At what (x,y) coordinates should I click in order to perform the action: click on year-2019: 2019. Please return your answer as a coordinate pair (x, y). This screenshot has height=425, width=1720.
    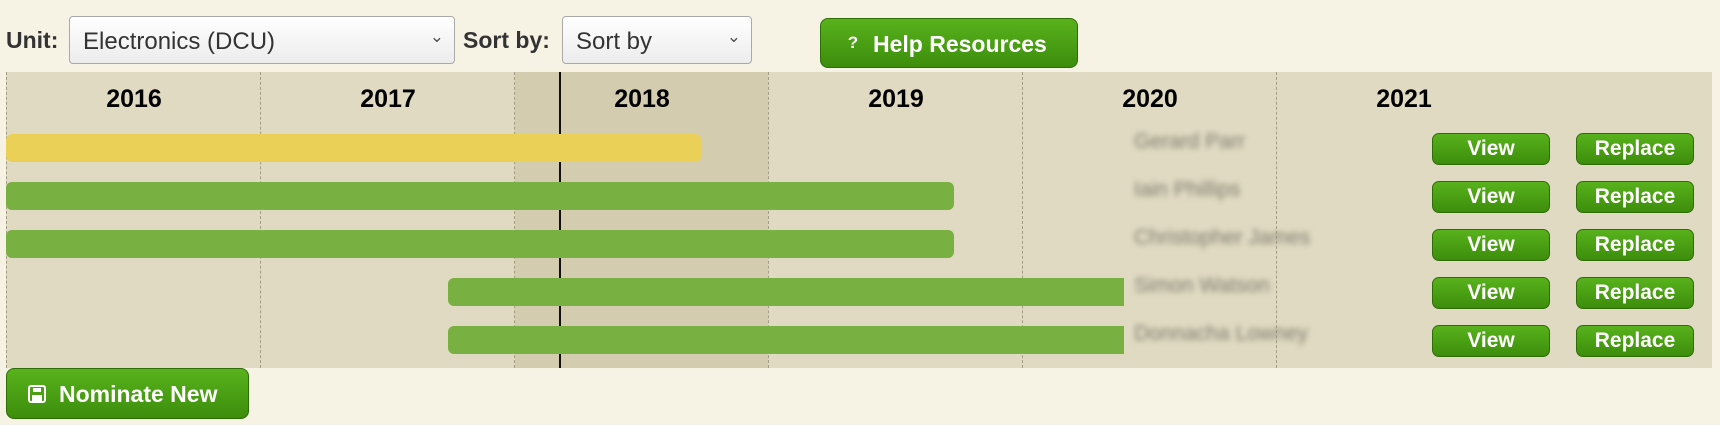
    Looking at the image, I should click on (896, 99).